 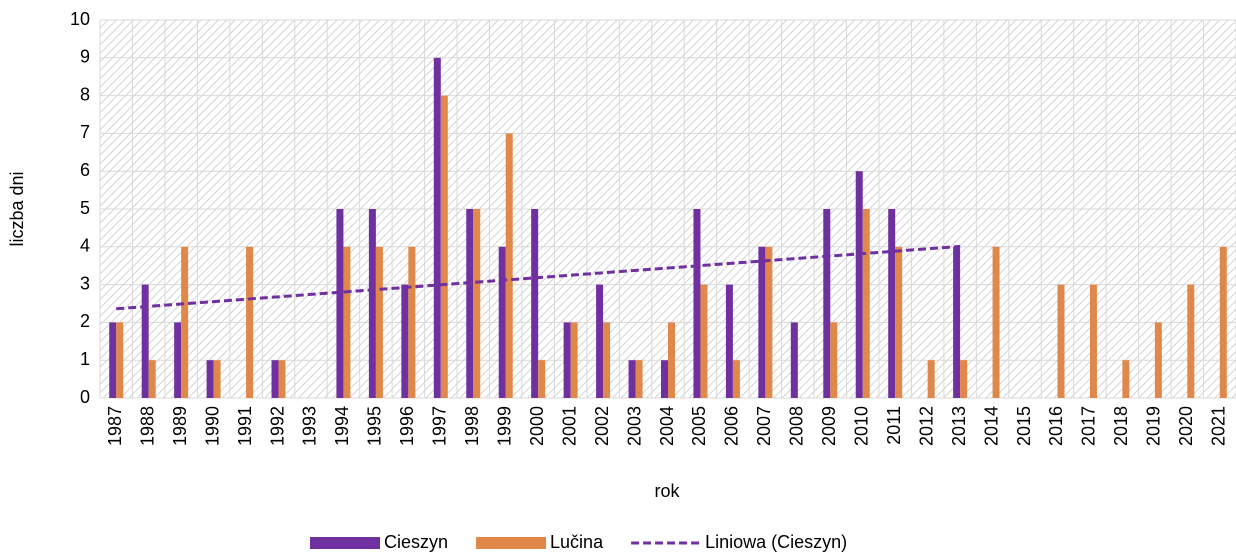 I want to click on x-tick-label: 2009, so click(x=829, y=426).